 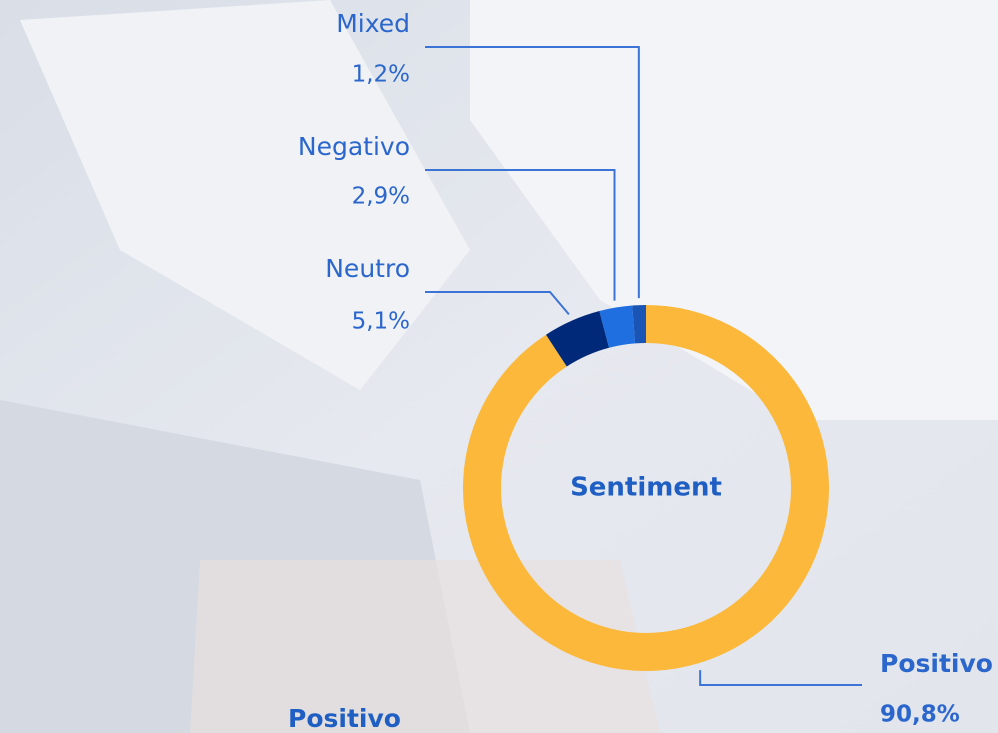 What do you see at coordinates (936, 663) in the screenshot?
I see `slice-label: Positivo` at bounding box center [936, 663].